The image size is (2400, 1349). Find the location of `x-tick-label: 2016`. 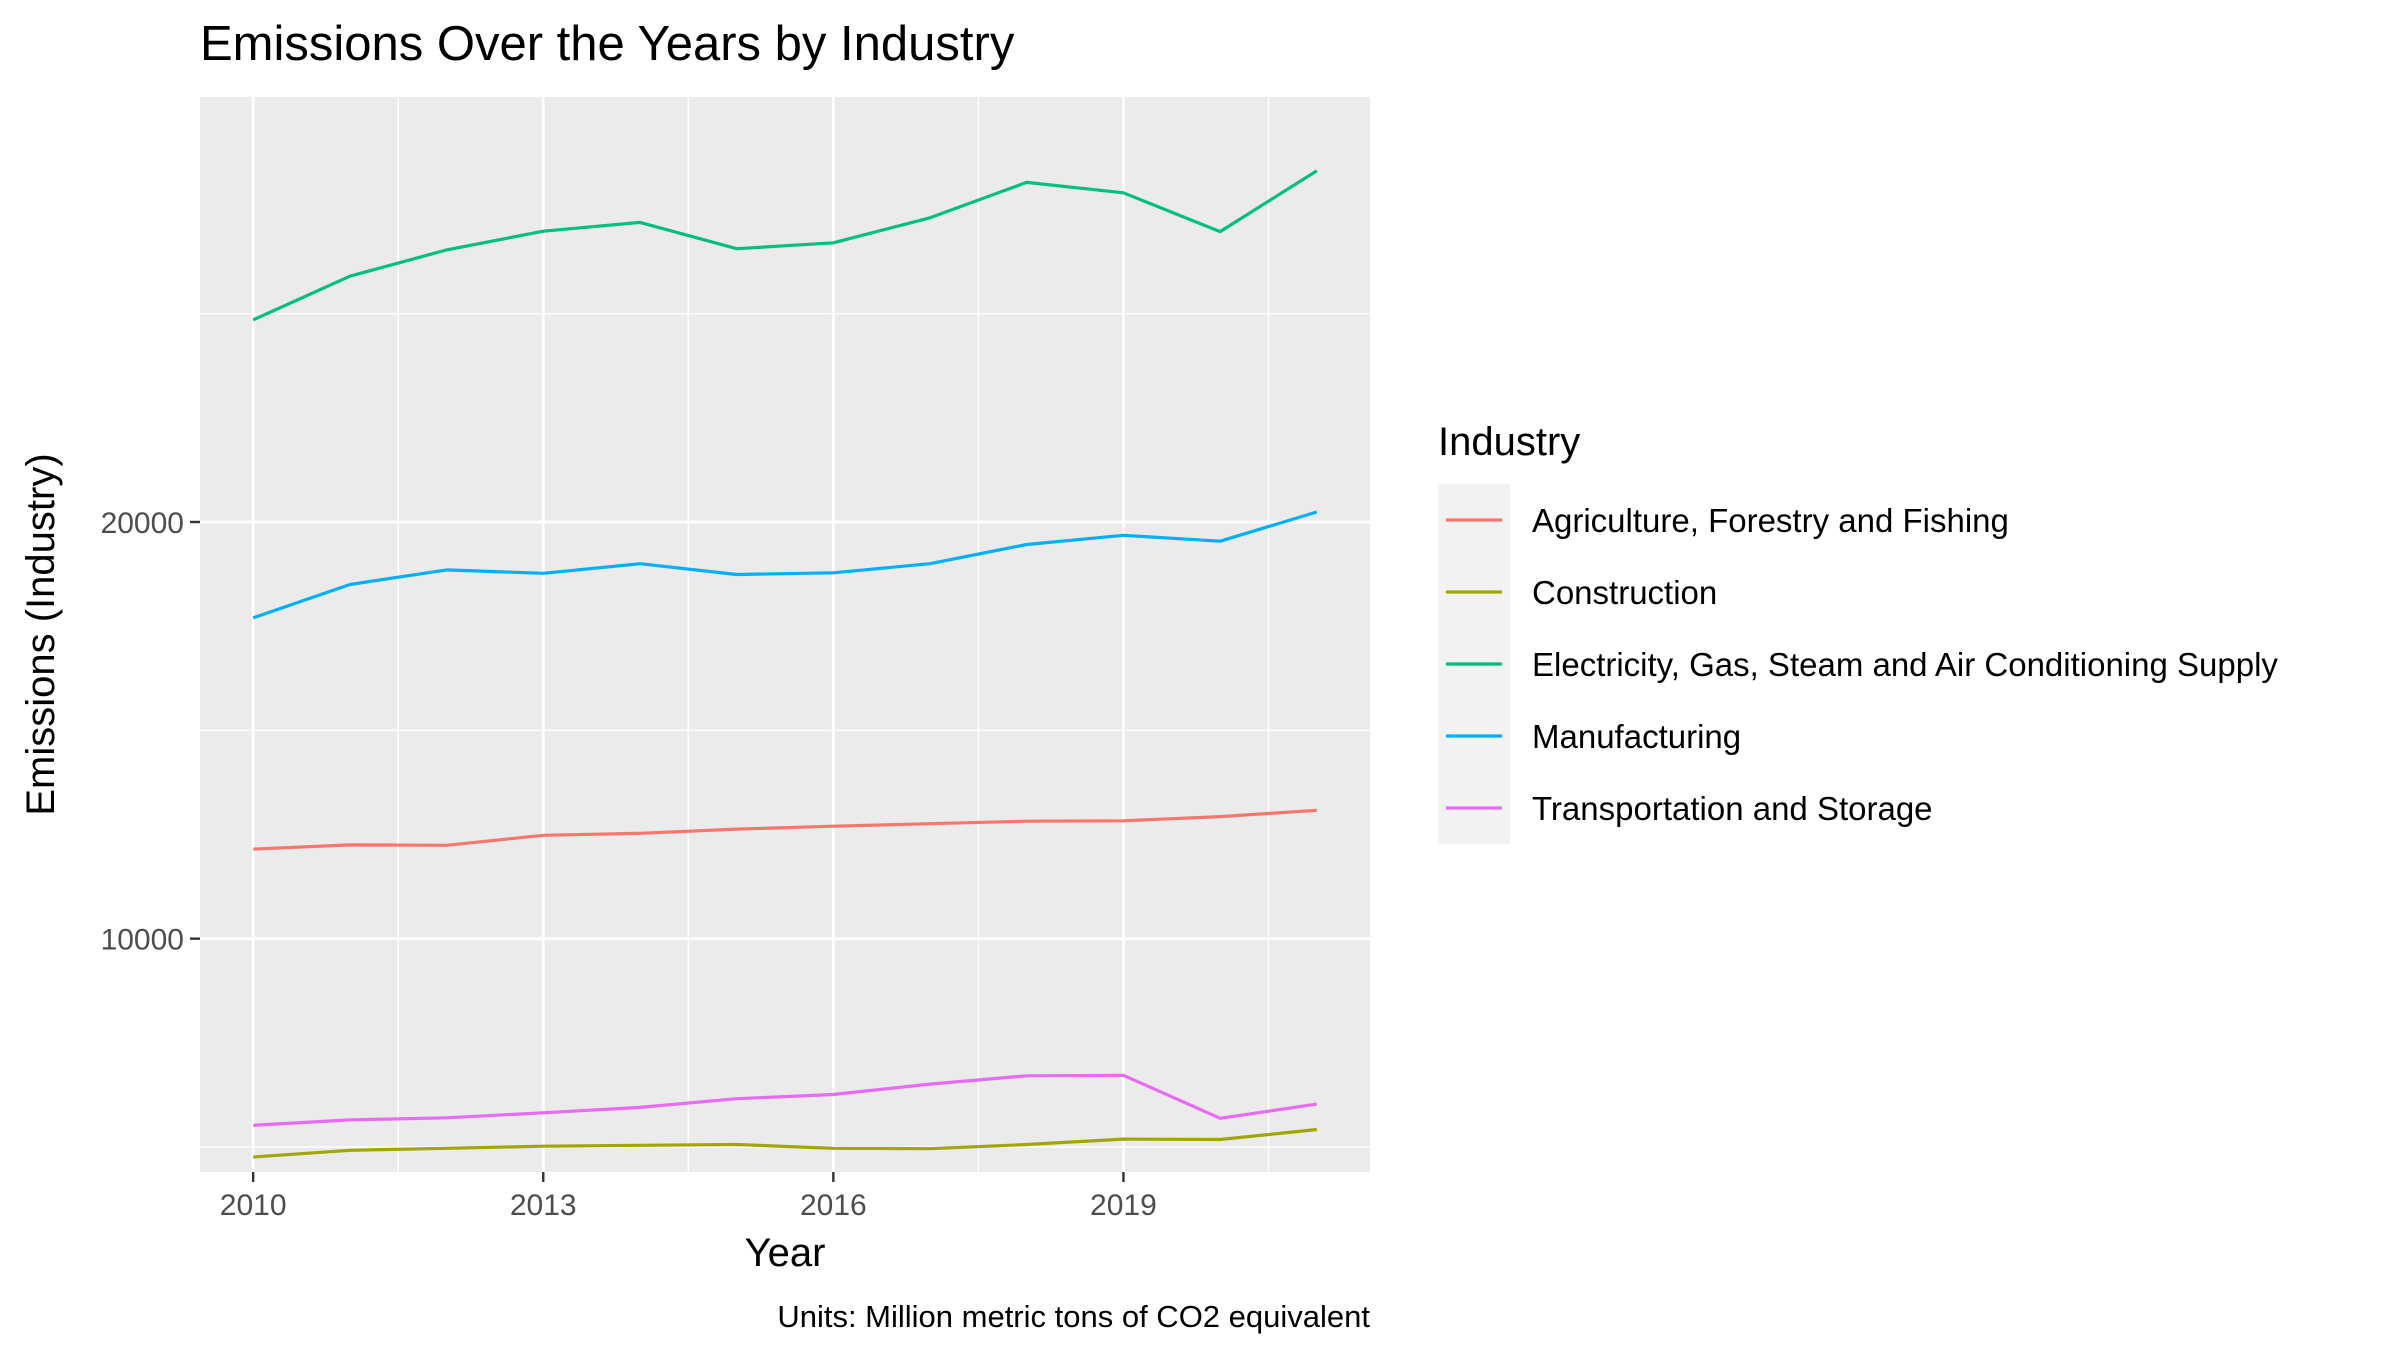

x-tick-label: 2016 is located at coordinates (833, 1205).